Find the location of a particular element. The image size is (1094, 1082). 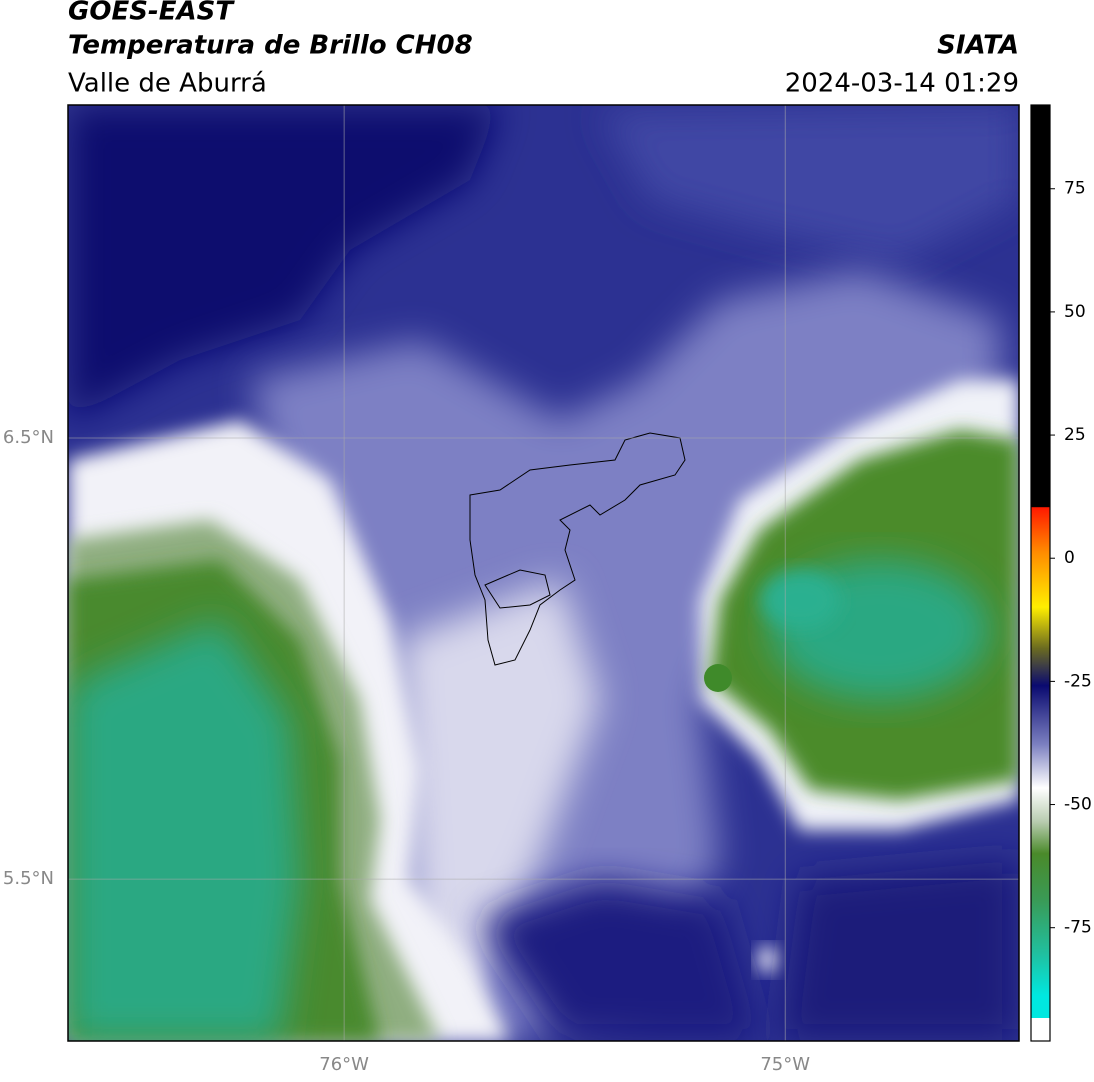

colorbar-tick-label: -75 is located at coordinates (1078, 928).